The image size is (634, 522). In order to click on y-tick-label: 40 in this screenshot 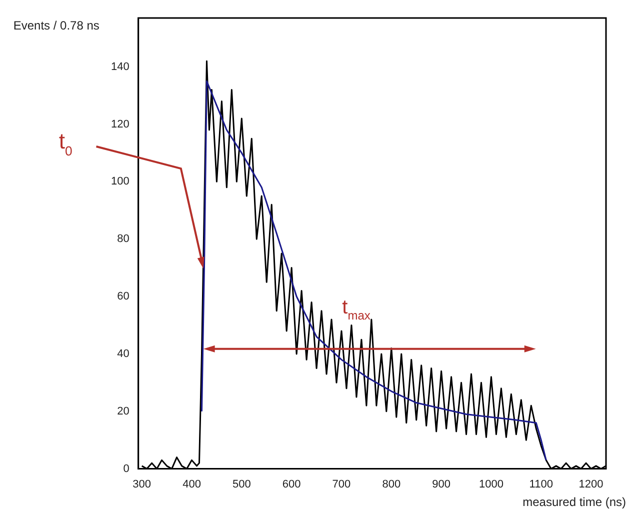, I will do `click(123, 354)`.